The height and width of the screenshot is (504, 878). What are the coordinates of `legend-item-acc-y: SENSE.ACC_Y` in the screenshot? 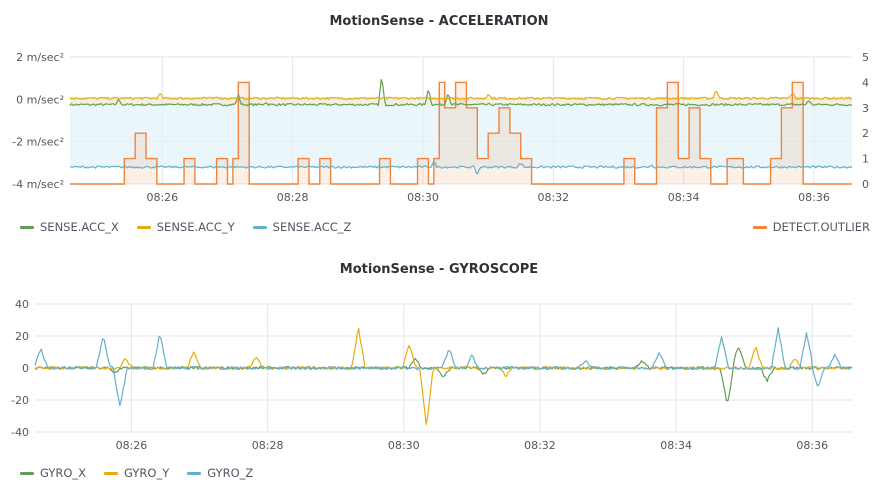 It's located at (185, 227).